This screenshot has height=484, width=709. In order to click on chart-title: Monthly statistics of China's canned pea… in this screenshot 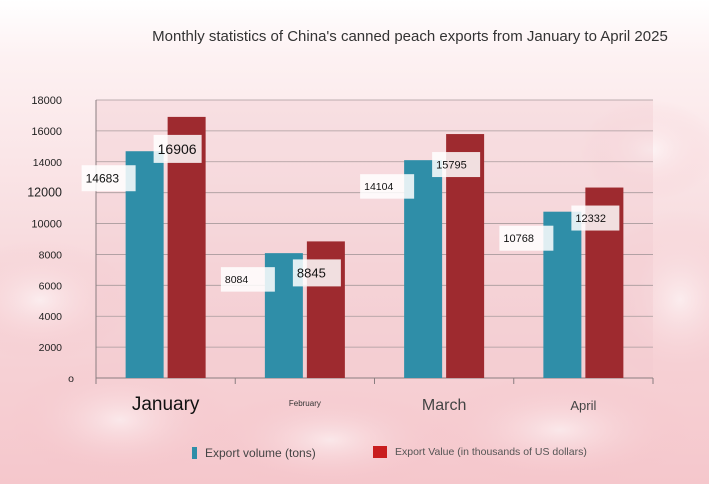, I will do `click(410, 36)`.